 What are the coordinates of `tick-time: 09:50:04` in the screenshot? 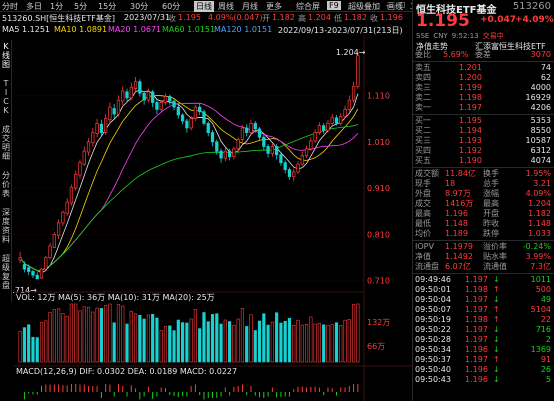 It's located at (433, 299).